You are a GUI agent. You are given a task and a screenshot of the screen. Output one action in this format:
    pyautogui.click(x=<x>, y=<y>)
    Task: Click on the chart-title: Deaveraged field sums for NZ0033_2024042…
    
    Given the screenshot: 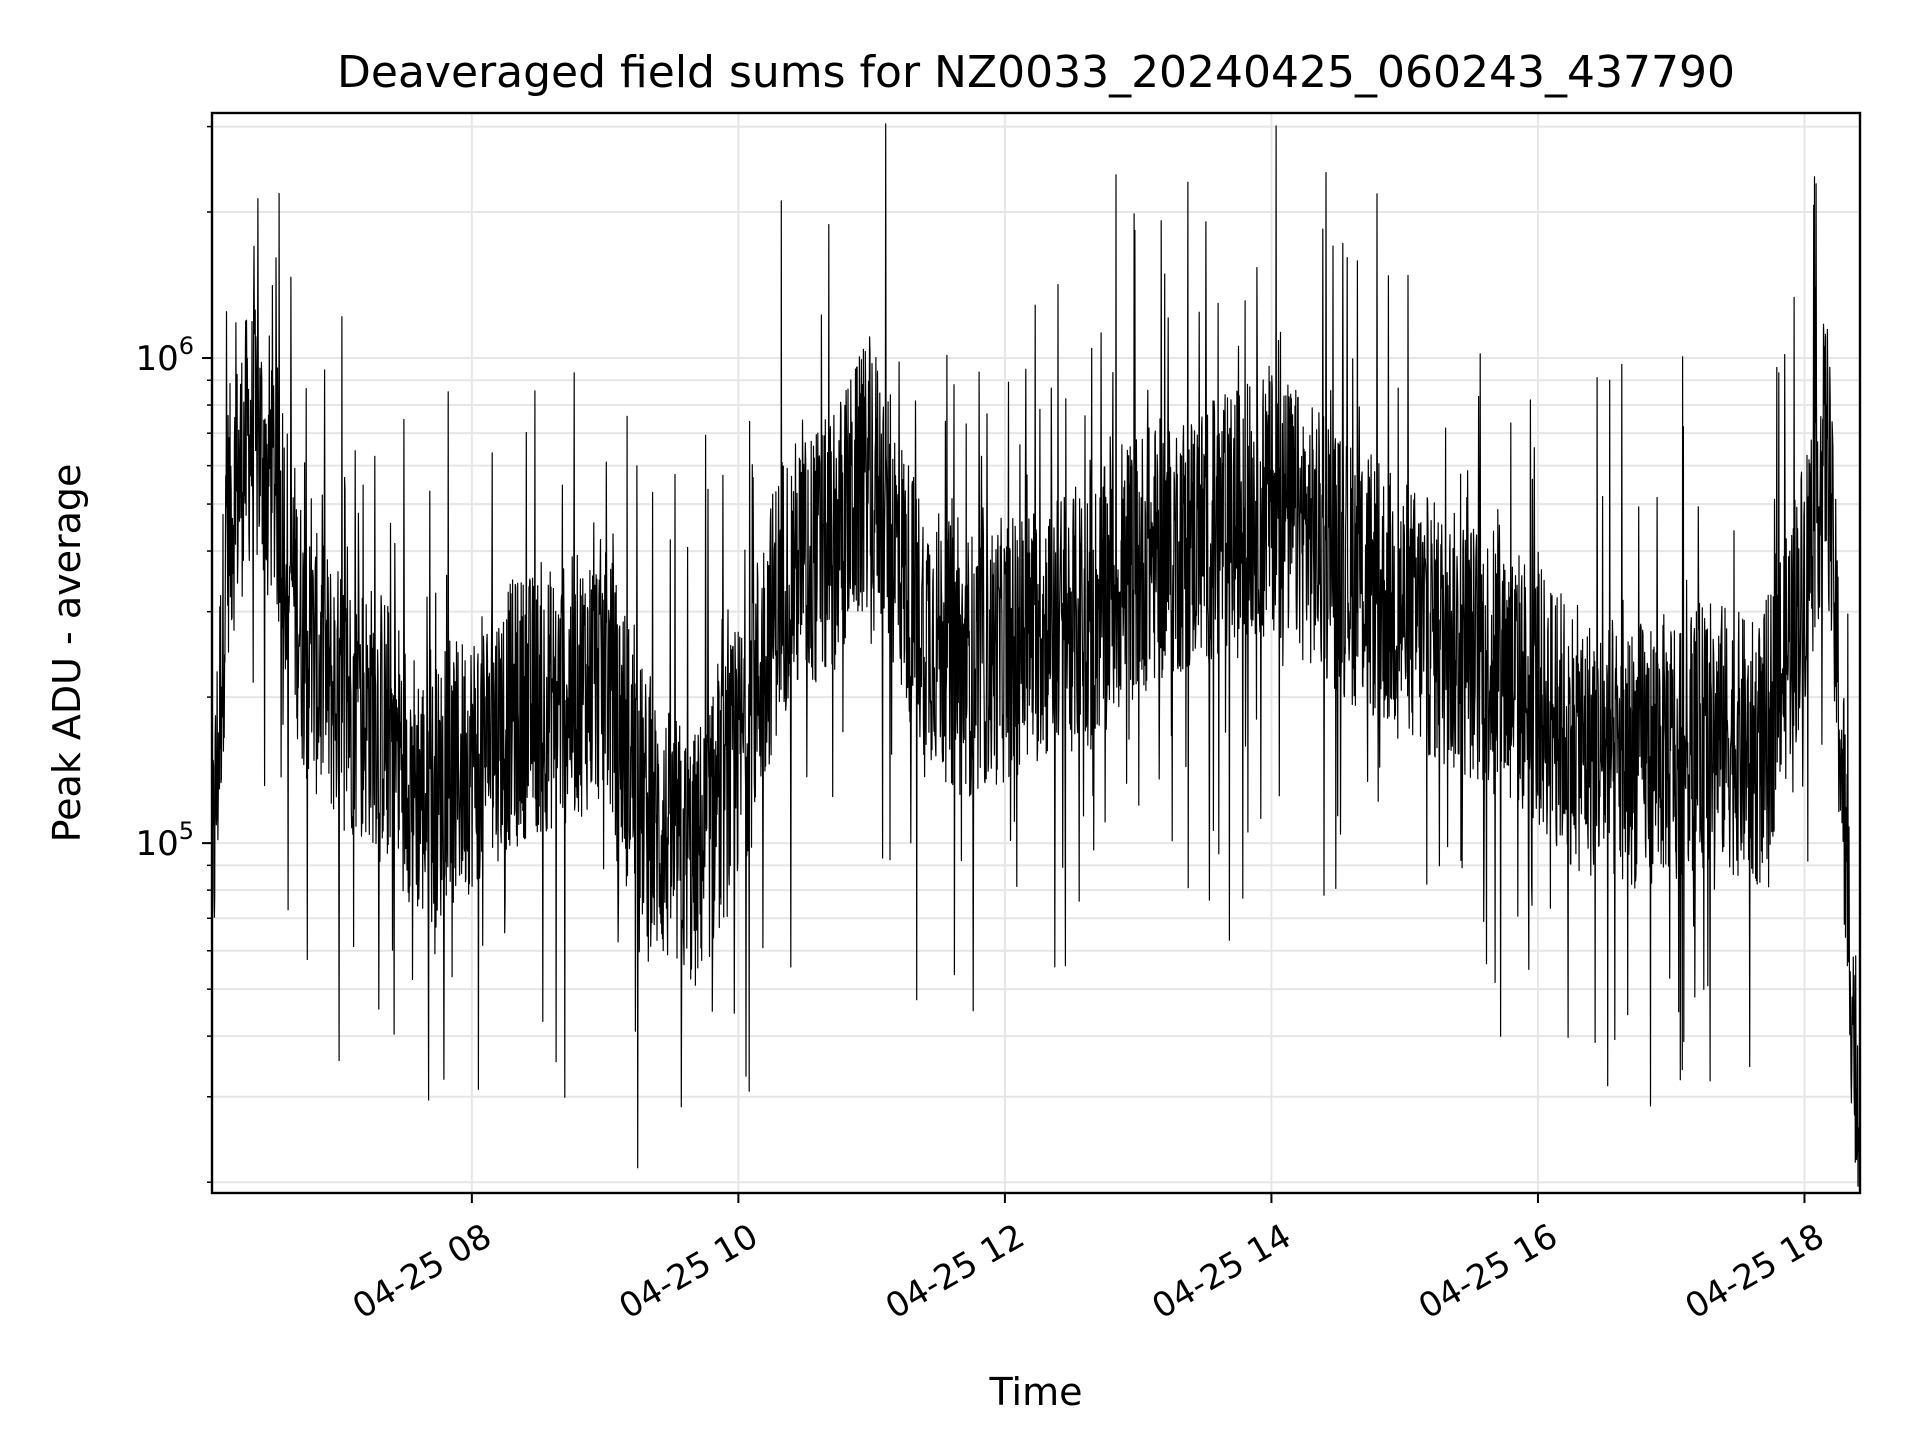 What is the action you would take?
    pyautogui.click(x=1036, y=72)
    